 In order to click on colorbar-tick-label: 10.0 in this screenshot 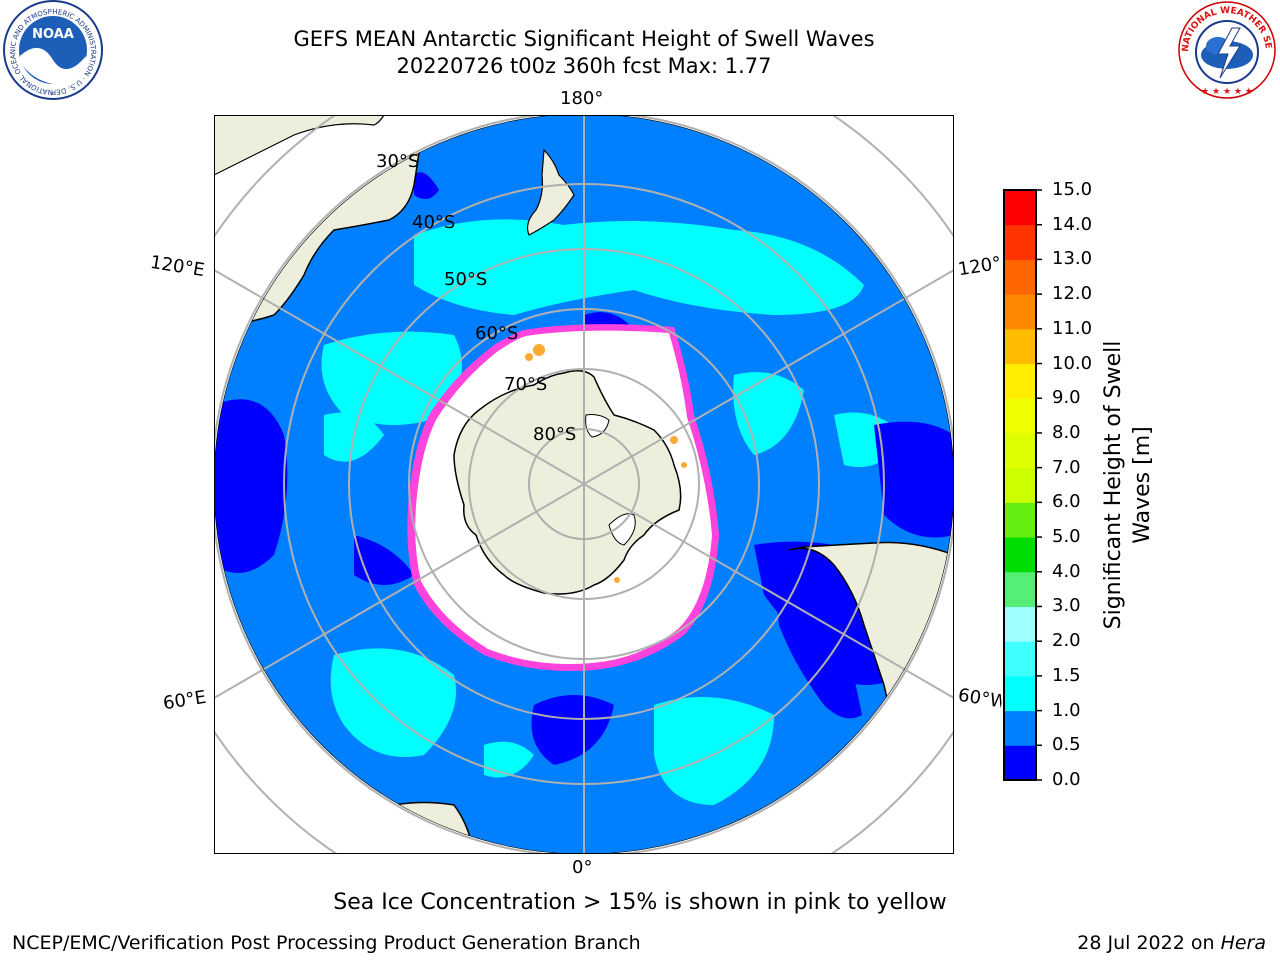, I will do `click(1072, 363)`.